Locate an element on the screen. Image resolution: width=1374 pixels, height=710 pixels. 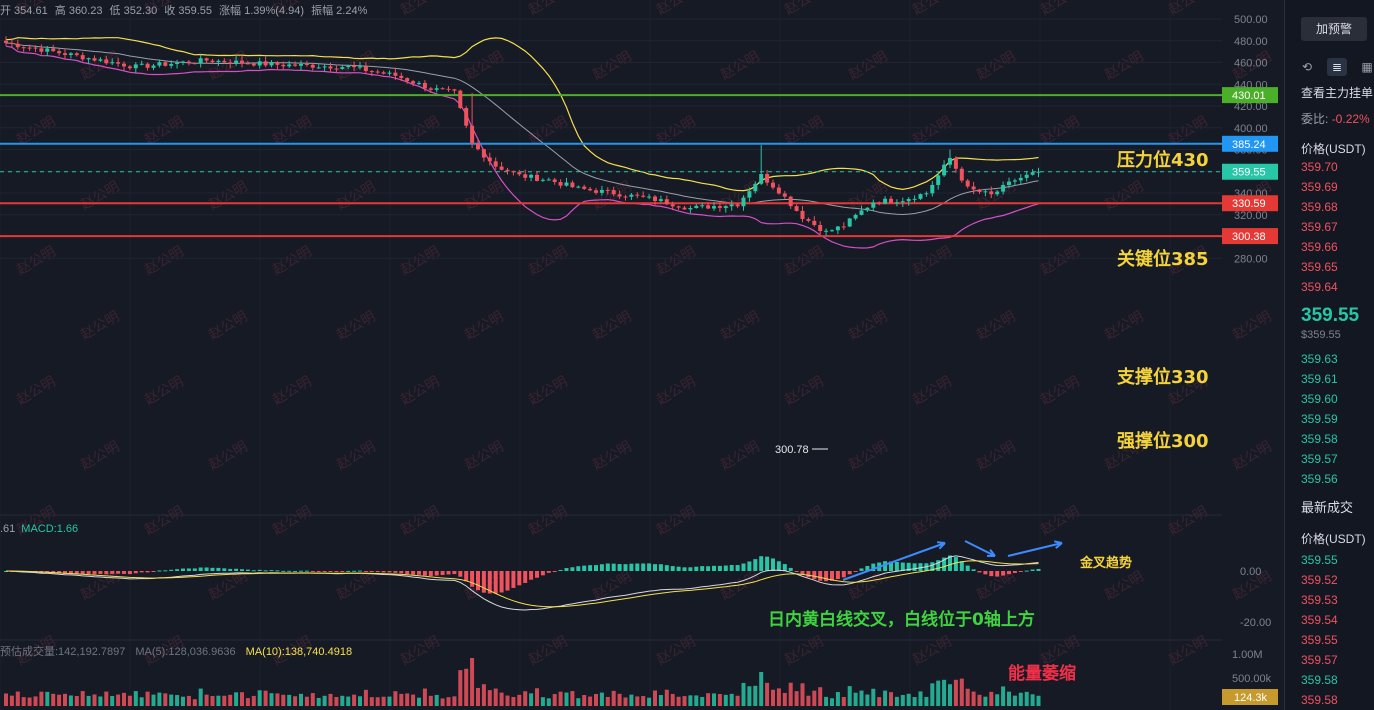
view-toggle-group: ⟲ ≣ ▦ is located at coordinates (1335, 67).